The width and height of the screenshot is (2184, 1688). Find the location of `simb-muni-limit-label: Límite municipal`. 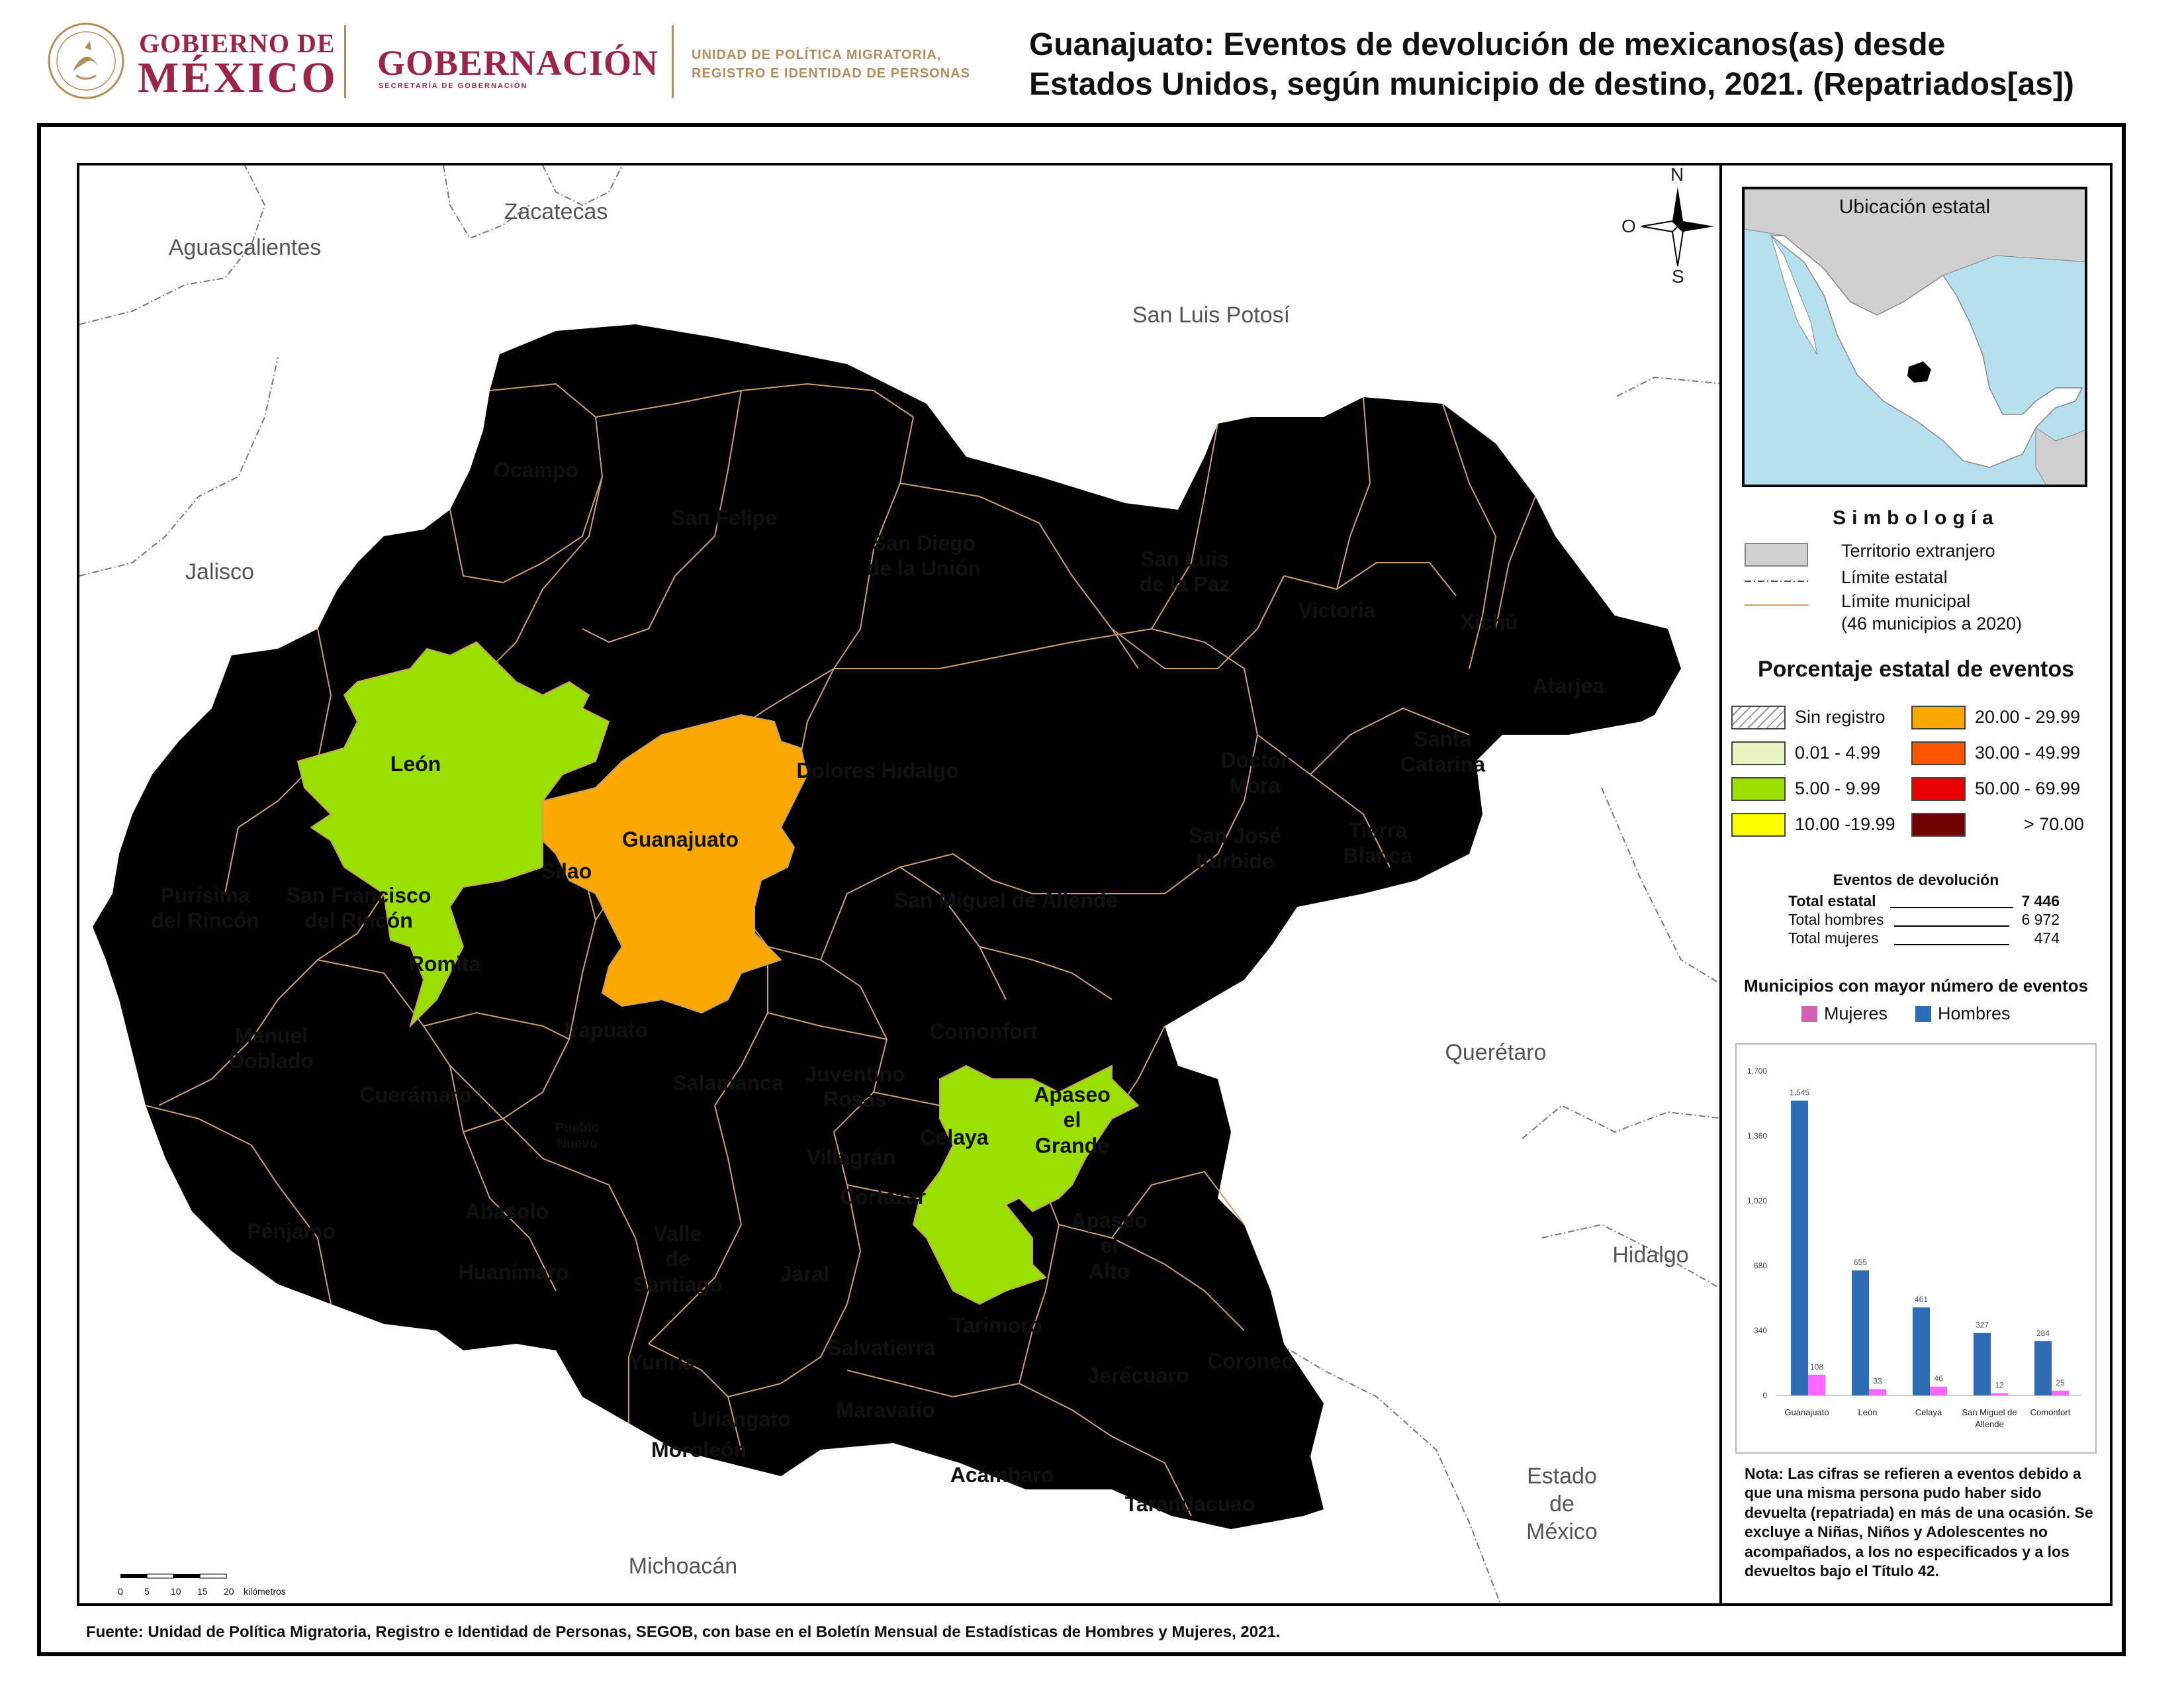

simb-muni-limit-label: Límite municipal is located at coordinates (1906, 601).